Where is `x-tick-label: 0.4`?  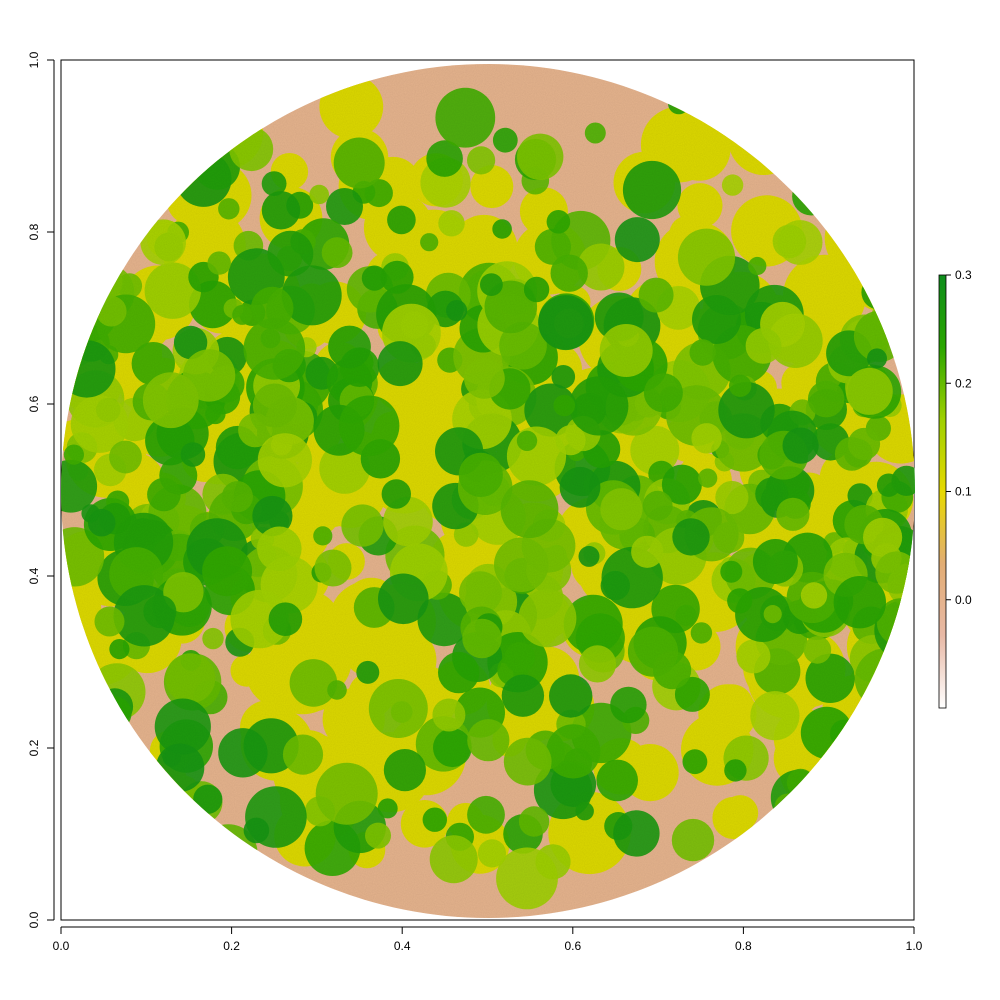 x-tick-label: 0.4 is located at coordinates (402, 946).